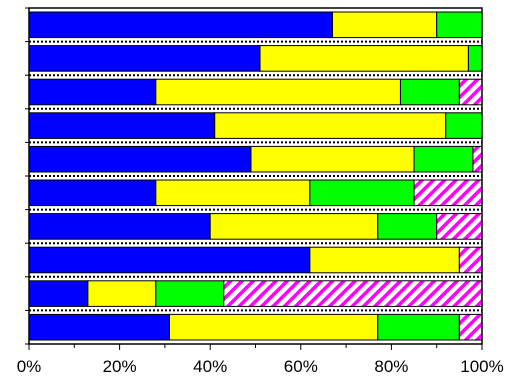 This screenshot has width=522, height=383. What do you see at coordinates (391, 366) in the screenshot?
I see `x-tick-label: 80%` at bounding box center [391, 366].